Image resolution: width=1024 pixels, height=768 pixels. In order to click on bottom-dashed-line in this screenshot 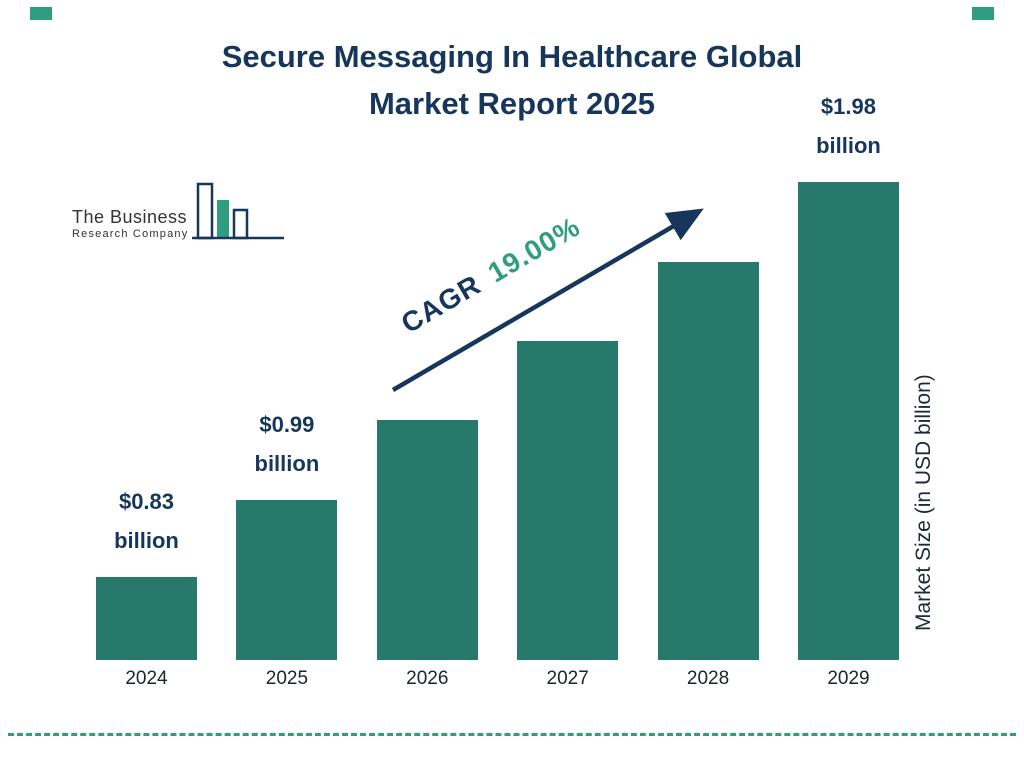, I will do `click(512, 734)`.